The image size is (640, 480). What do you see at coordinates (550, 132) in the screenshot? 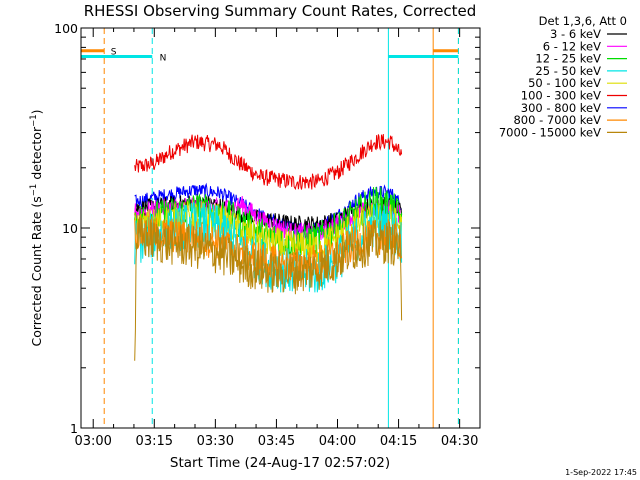
I see `legend-entry-label: 7000 - 15000 keV` at bounding box center [550, 132].